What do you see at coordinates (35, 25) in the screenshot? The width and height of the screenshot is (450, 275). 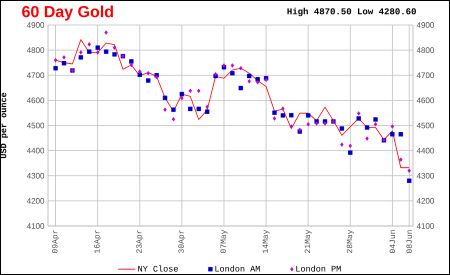 I see `y-tick-label: 4900` at bounding box center [35, 25].